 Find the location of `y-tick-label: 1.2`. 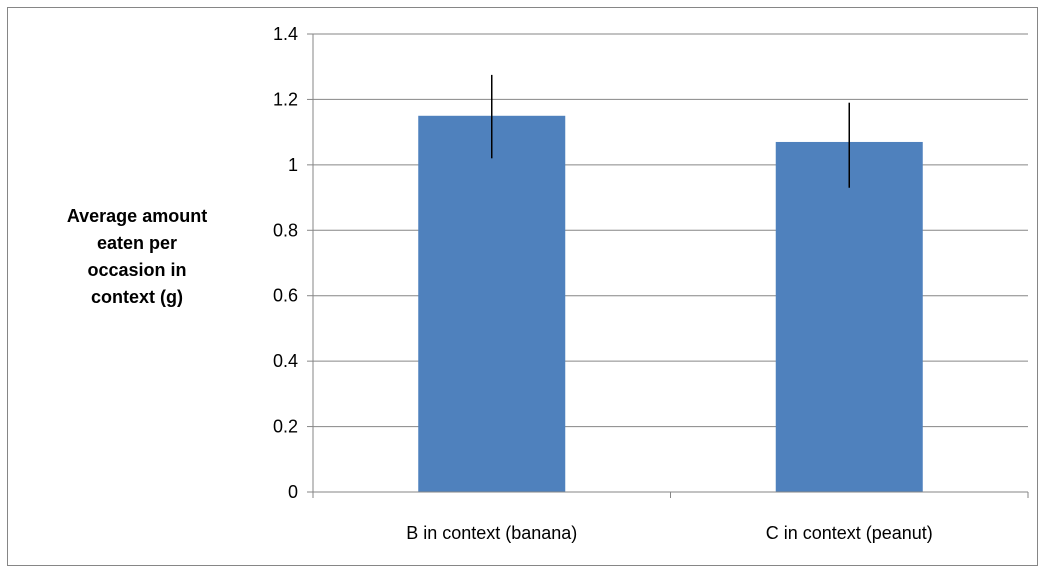

y-tick-label: 1.2 is located at coordinates (285, 99).